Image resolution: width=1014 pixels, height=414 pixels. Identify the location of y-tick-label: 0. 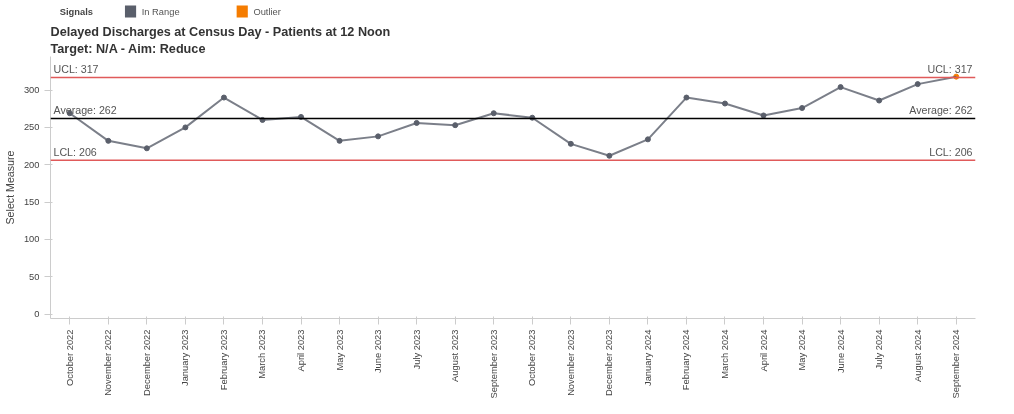
(37, 314).